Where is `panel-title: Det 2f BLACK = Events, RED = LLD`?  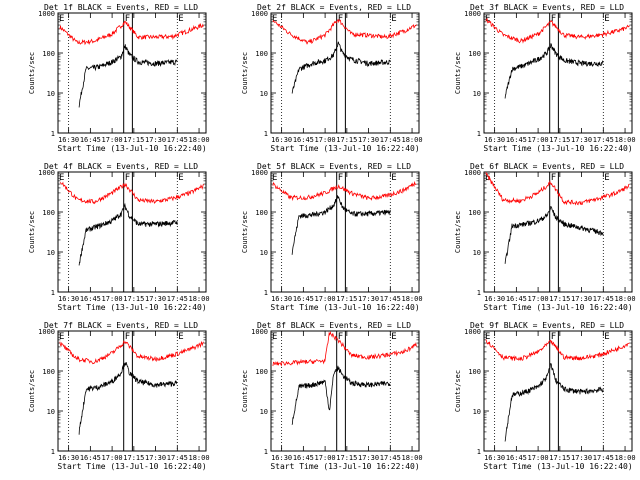
panel-title: Det 2f BLACK = Events, RED = LLD is located at coordinates (334, 7).